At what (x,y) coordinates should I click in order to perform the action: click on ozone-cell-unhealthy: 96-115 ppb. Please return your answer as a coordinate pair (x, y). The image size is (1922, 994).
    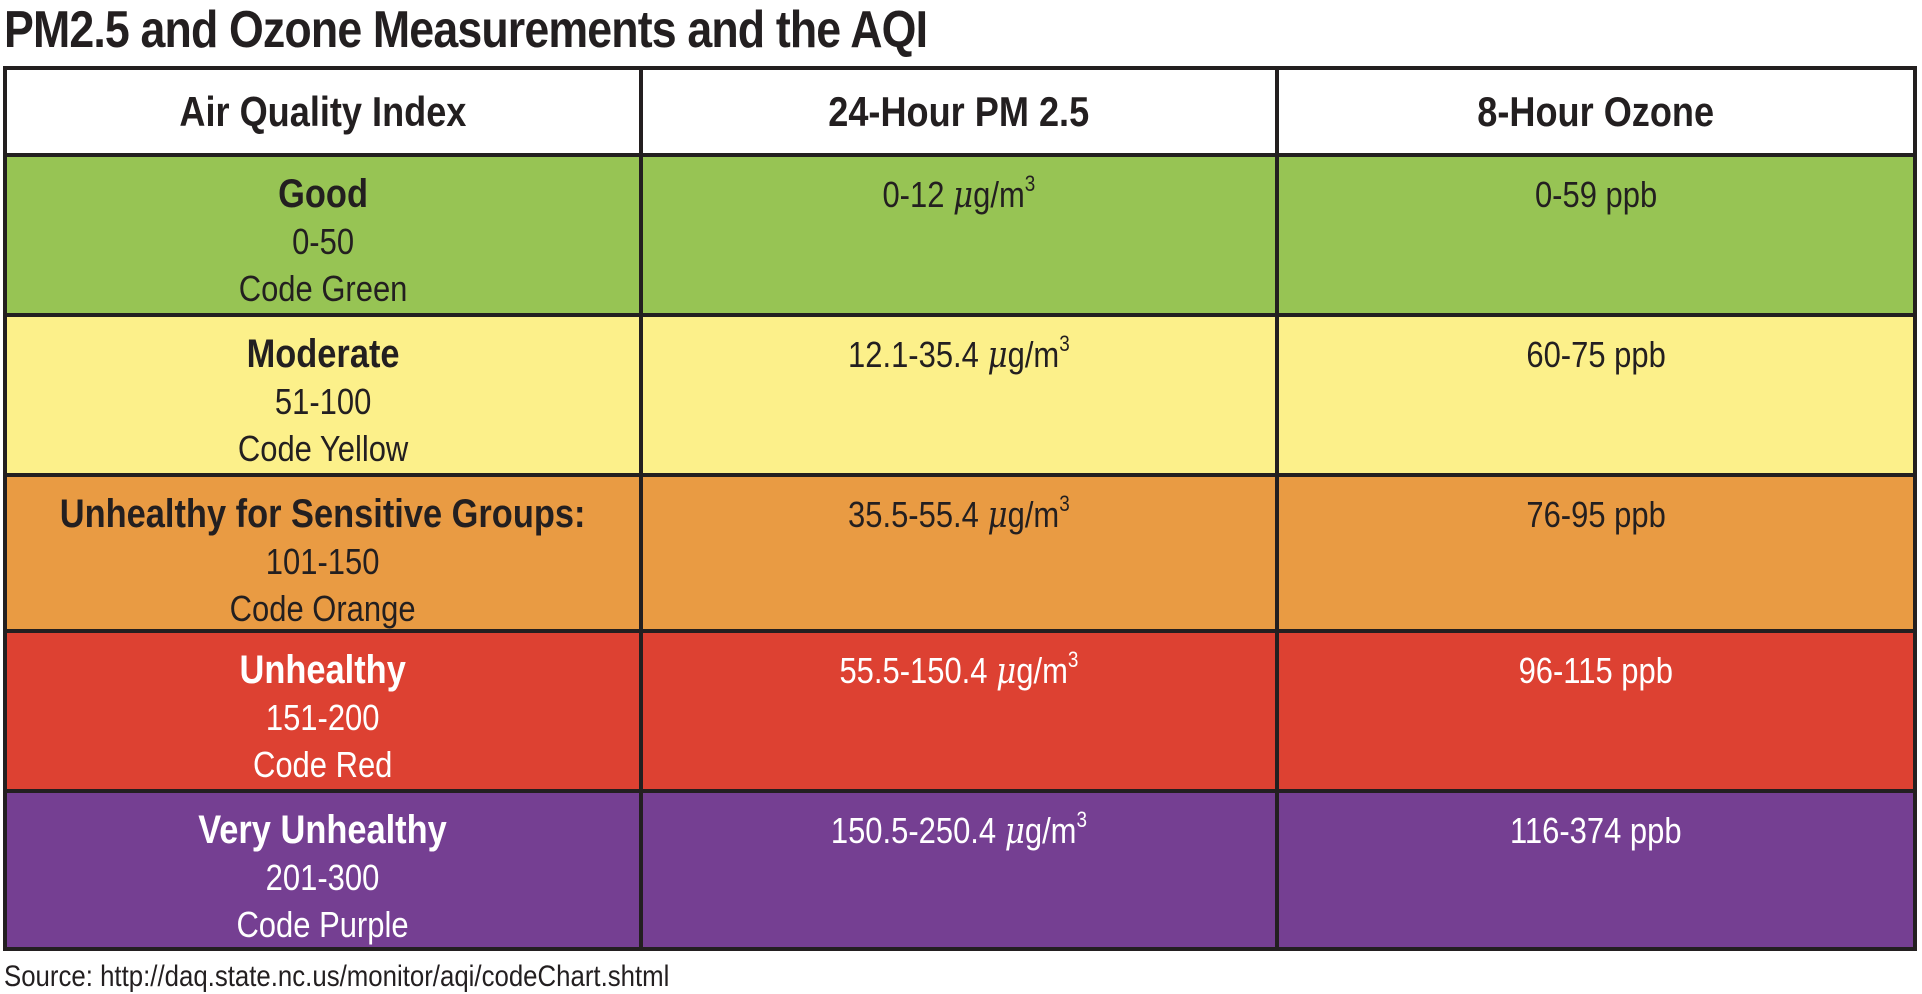
    Looking at the image, I should click on (1596, 713).